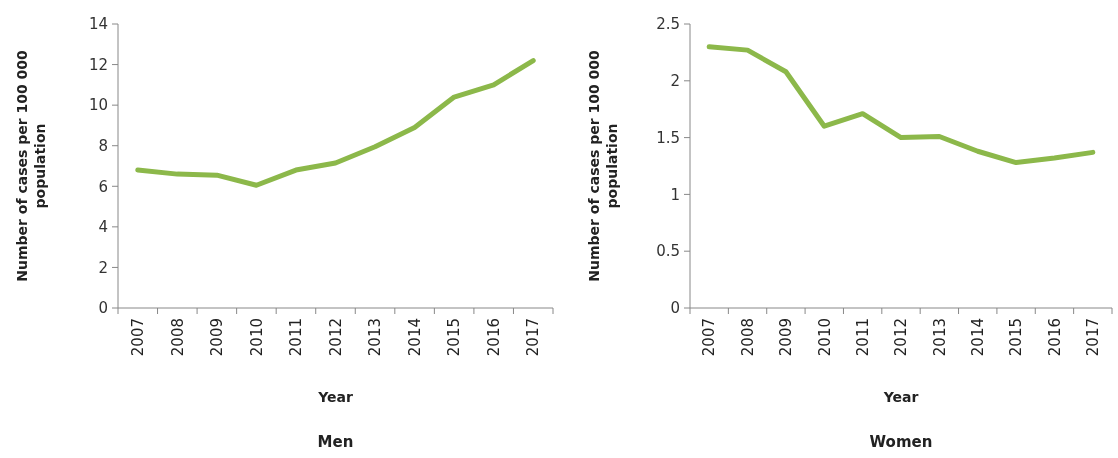 The image size is (1118, 458). I want to click on y-tick-label: 1.5, so click(668, 137).